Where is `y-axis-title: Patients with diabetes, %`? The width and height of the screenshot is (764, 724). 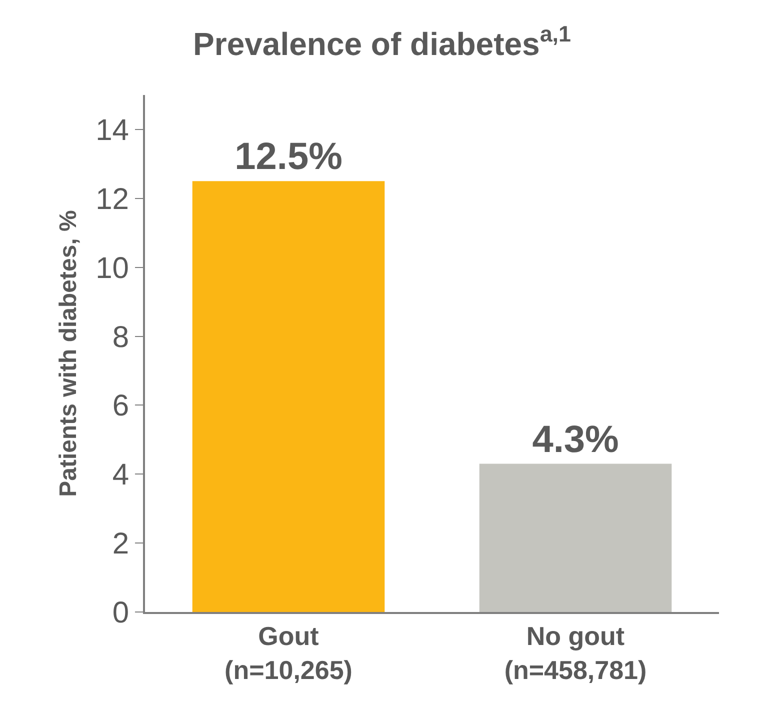 y-axis-title: Patients with diabetes, % is located at coordinates (68, 353).